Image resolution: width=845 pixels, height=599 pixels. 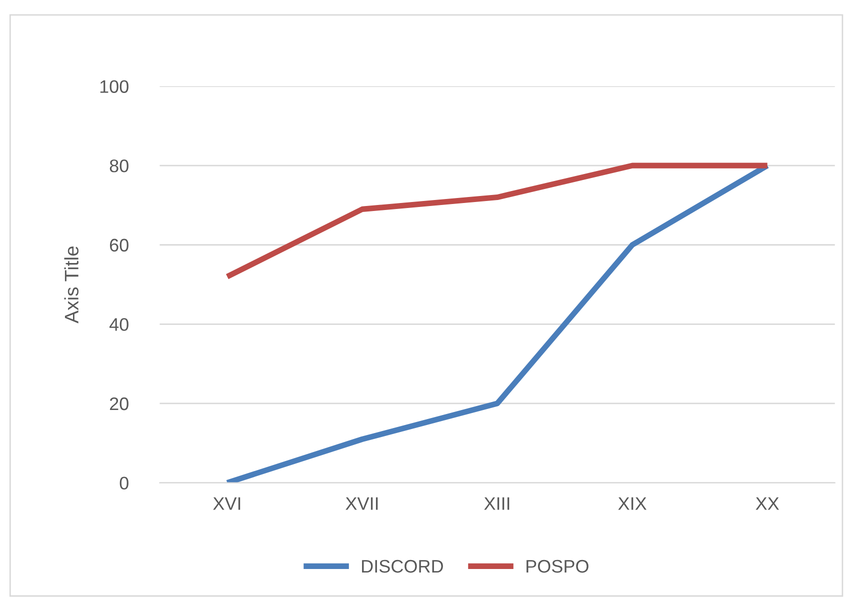 I want to click on y-tick-label: 100, so click(x=114, y=86).